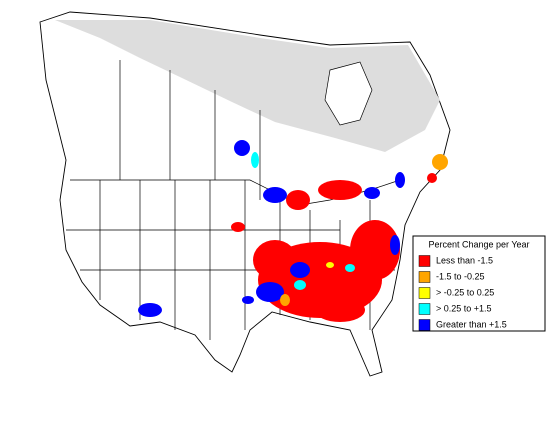  Describe the element at coordinates (464, 260) in the screenshot. I see `legend-label: Less than -1.5` at that location.